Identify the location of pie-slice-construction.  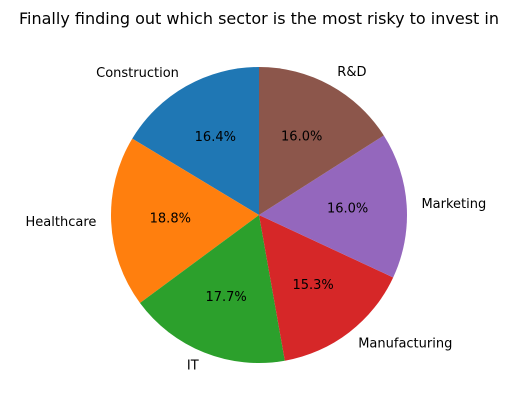
(195, 141).